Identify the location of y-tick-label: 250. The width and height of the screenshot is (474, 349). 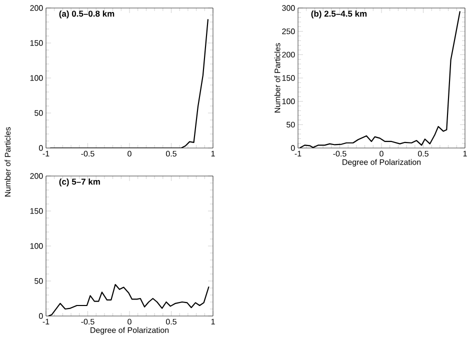
(288, 31).